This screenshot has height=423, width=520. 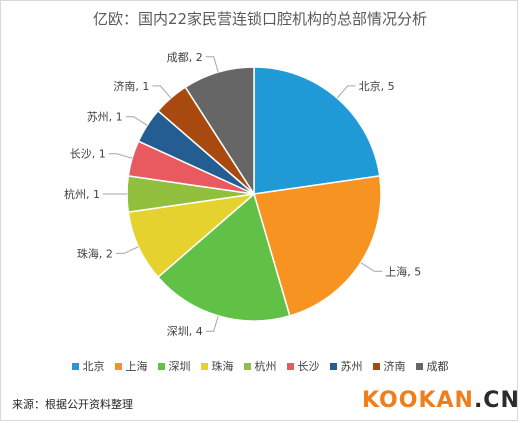 I want to click on legend-item-4: 珠海, so click(x=217, y=366).